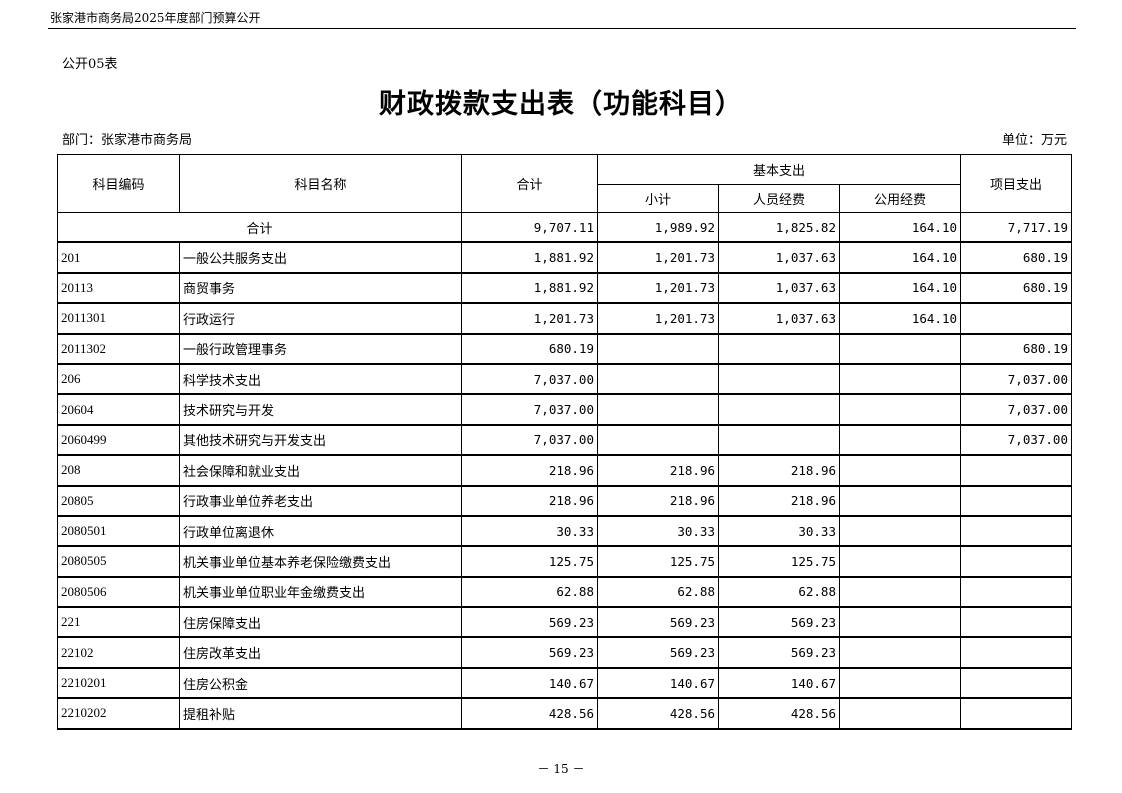  I want to click on cell-total: 30.33, so click(529, 531).